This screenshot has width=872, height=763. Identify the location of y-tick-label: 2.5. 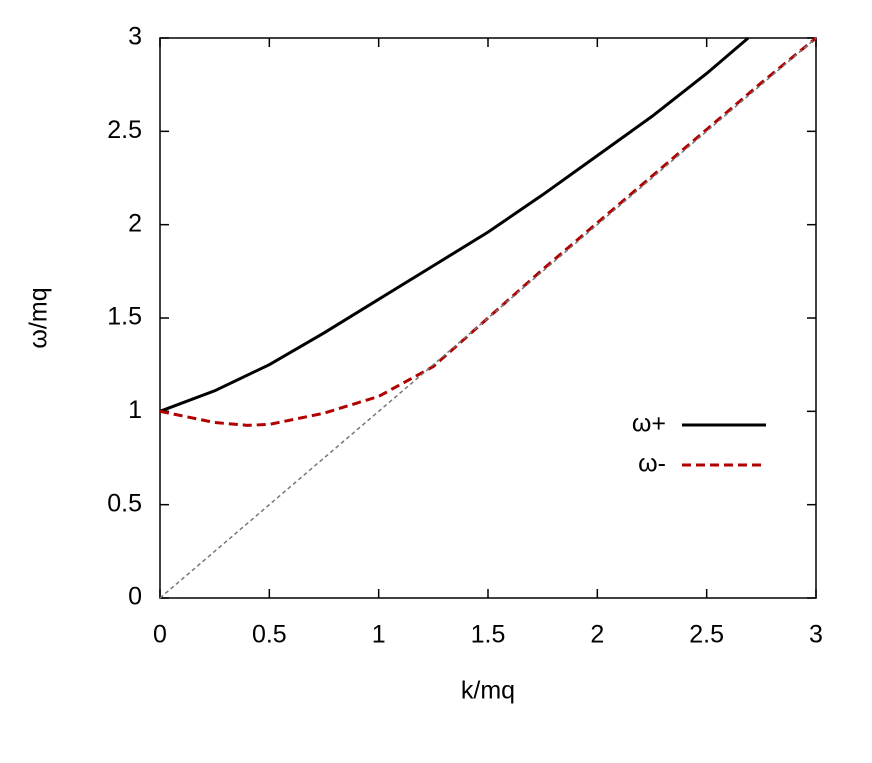
(124, 130).